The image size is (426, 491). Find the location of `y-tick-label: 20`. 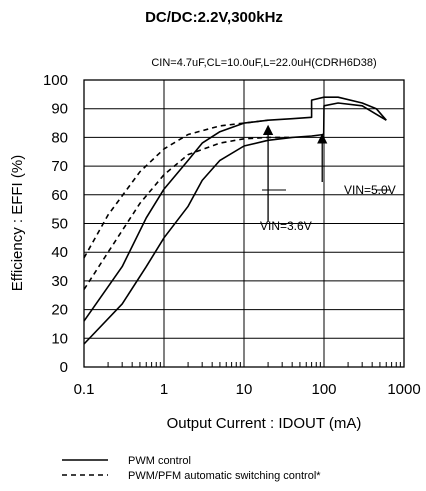

y-tick-label: 20 is located at coordinates (59, 310).